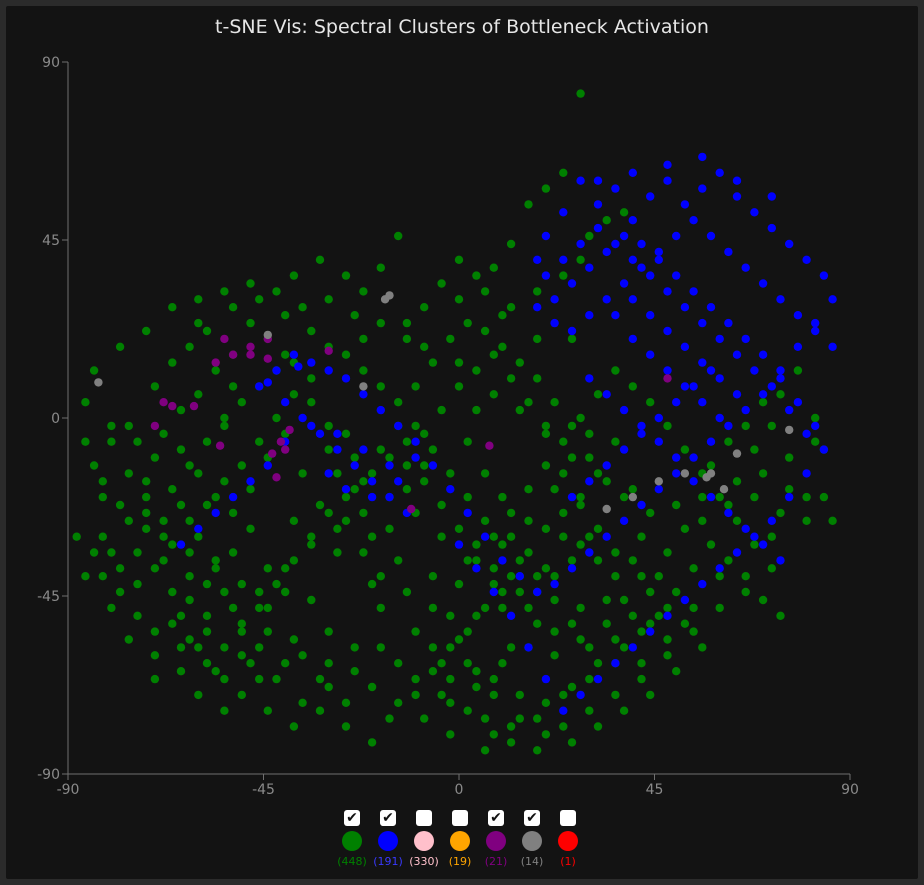 Image resolution: width=924 pixels, height=885 pixels. Describe the element at coordinates (48, 597) in the screenshot. I see `y-tick-label: -45` at that location.